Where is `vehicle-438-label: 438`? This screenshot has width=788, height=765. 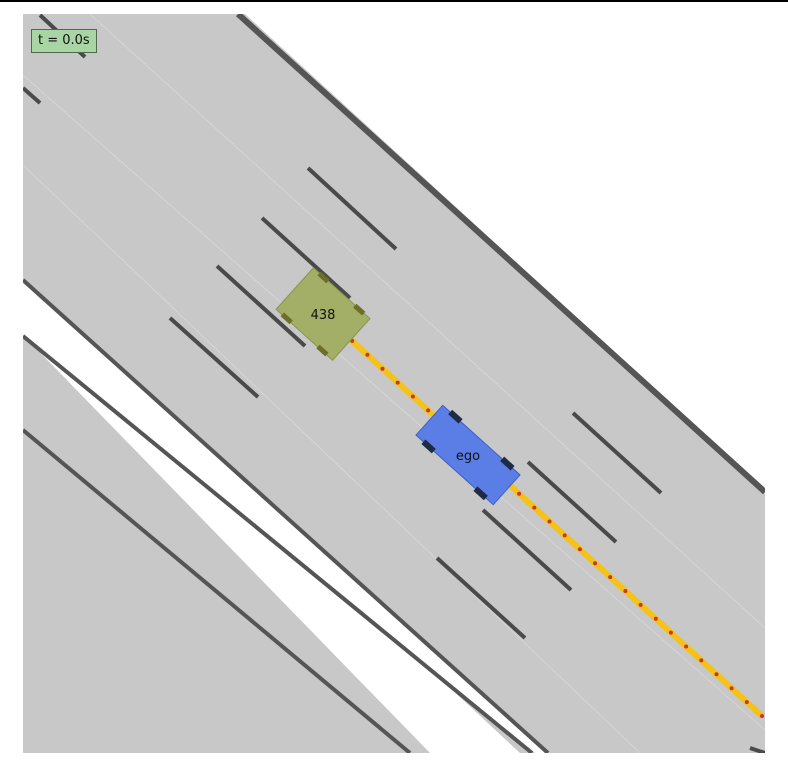
vehicle-438-label: 438 is located at coordinates (323, 315).